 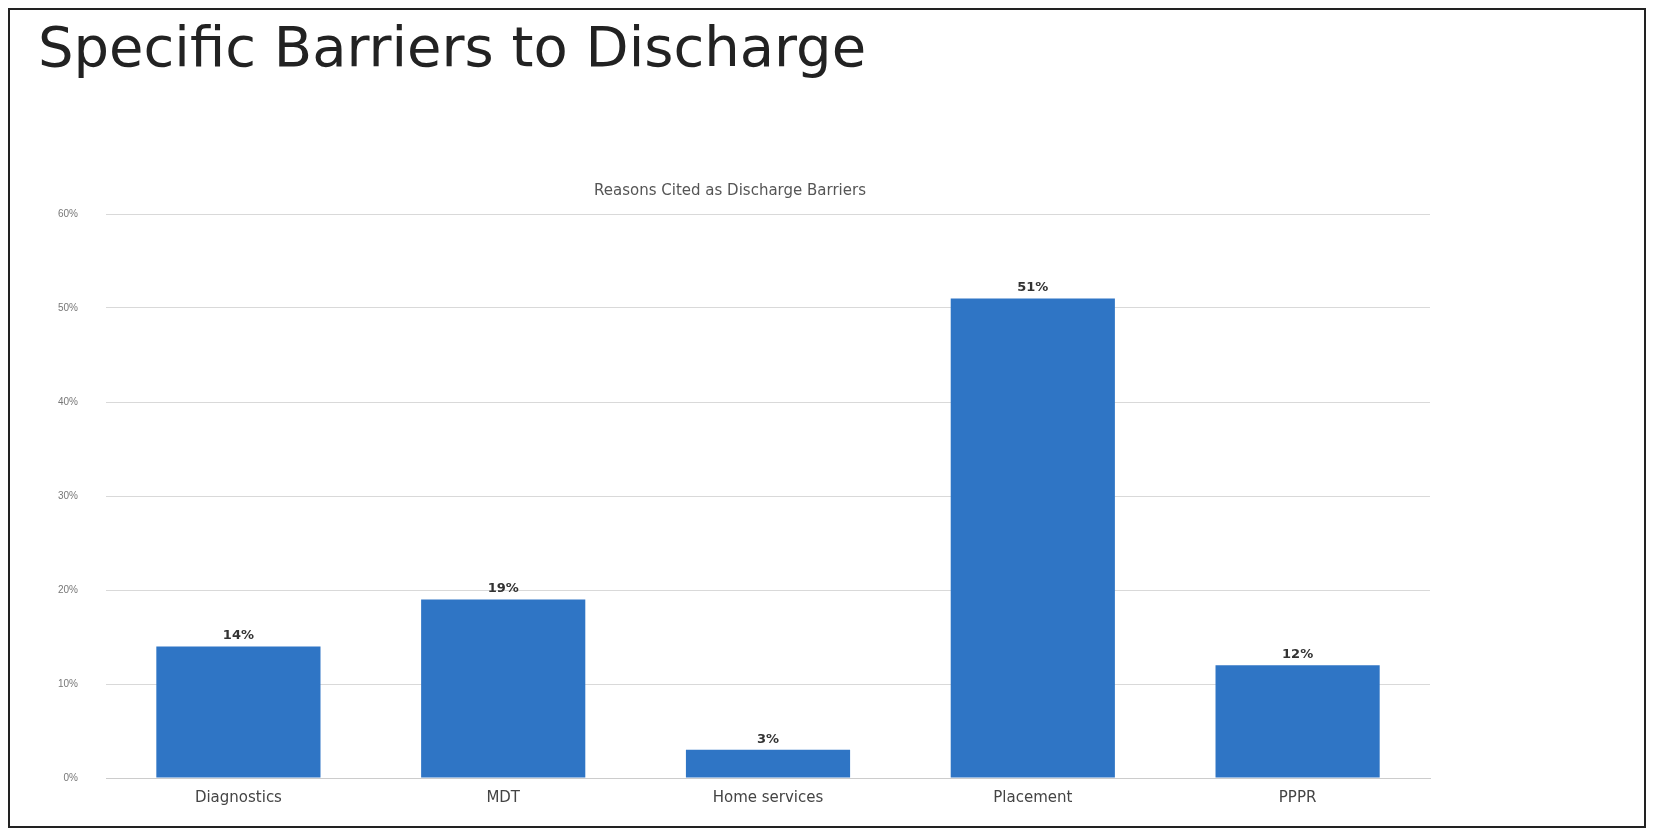 I want to click on data-label: 19%, so click(x=503, y=588).